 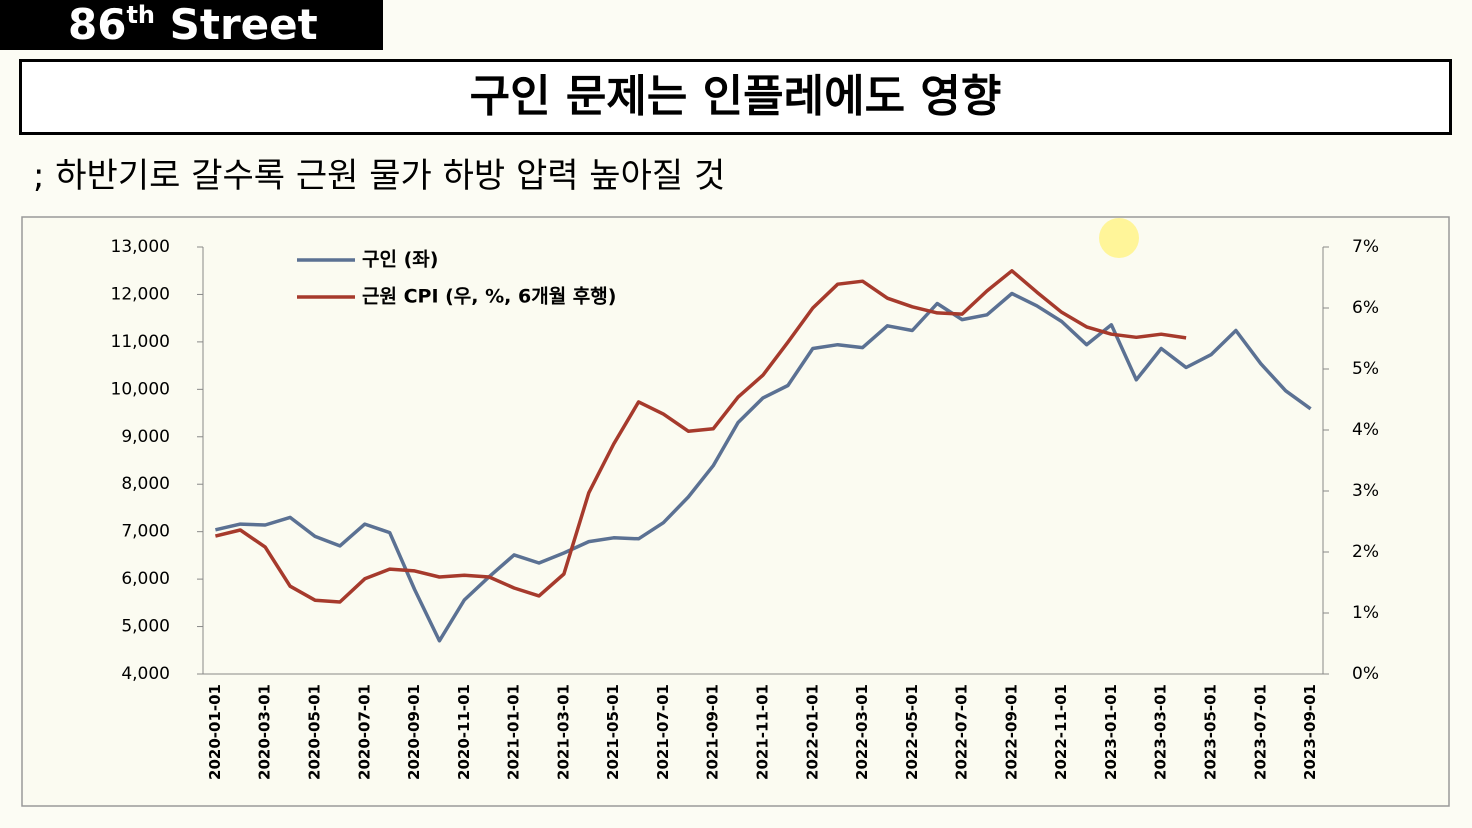 What do you see at coordinates (1365, 308) in the screenshot?
I see `y2-tick-label: 6%` at bounding box center [1365, 308].